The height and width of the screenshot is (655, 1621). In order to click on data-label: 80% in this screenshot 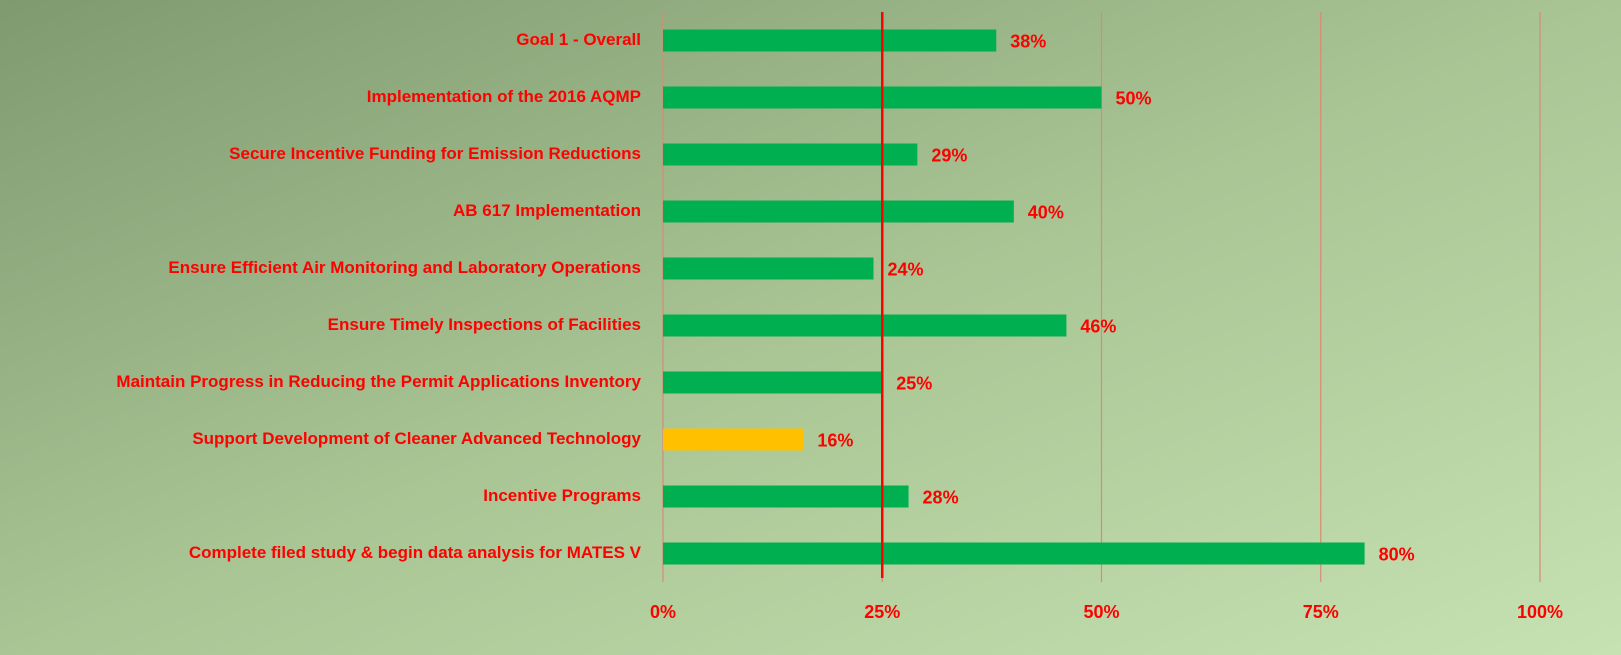, I will do `click(1397, 554)`.